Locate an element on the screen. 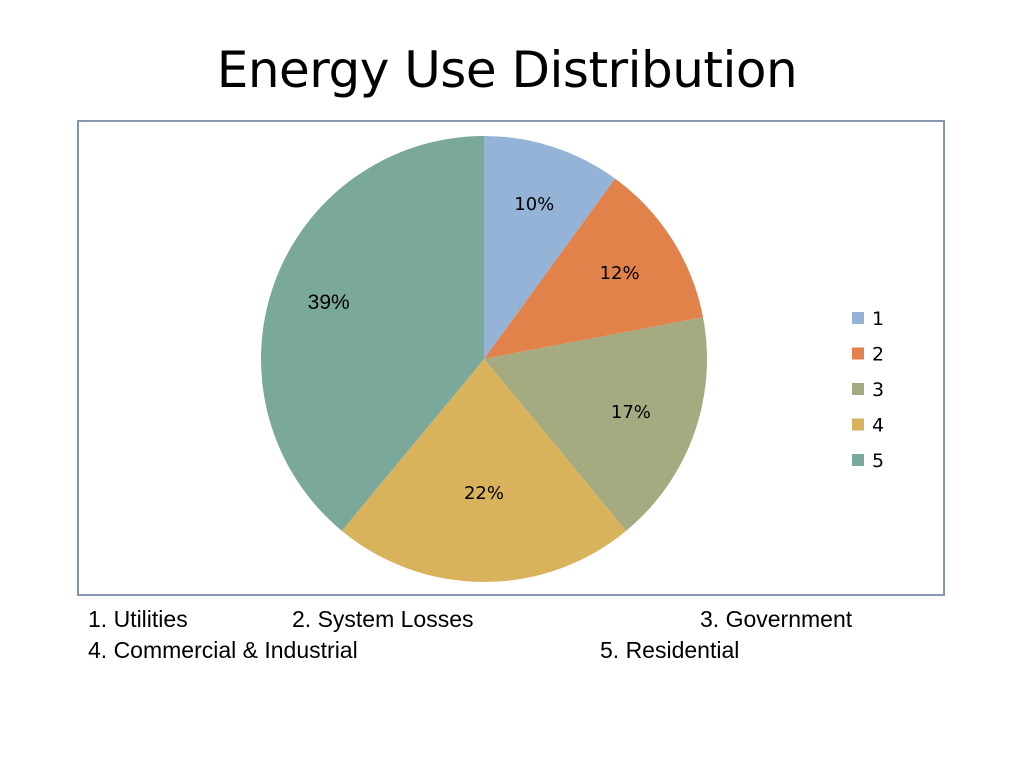 Image resolution: width=1024 pixels, height=768 pixels. pie-slice-system-losses is located at coordinates (594, 268).